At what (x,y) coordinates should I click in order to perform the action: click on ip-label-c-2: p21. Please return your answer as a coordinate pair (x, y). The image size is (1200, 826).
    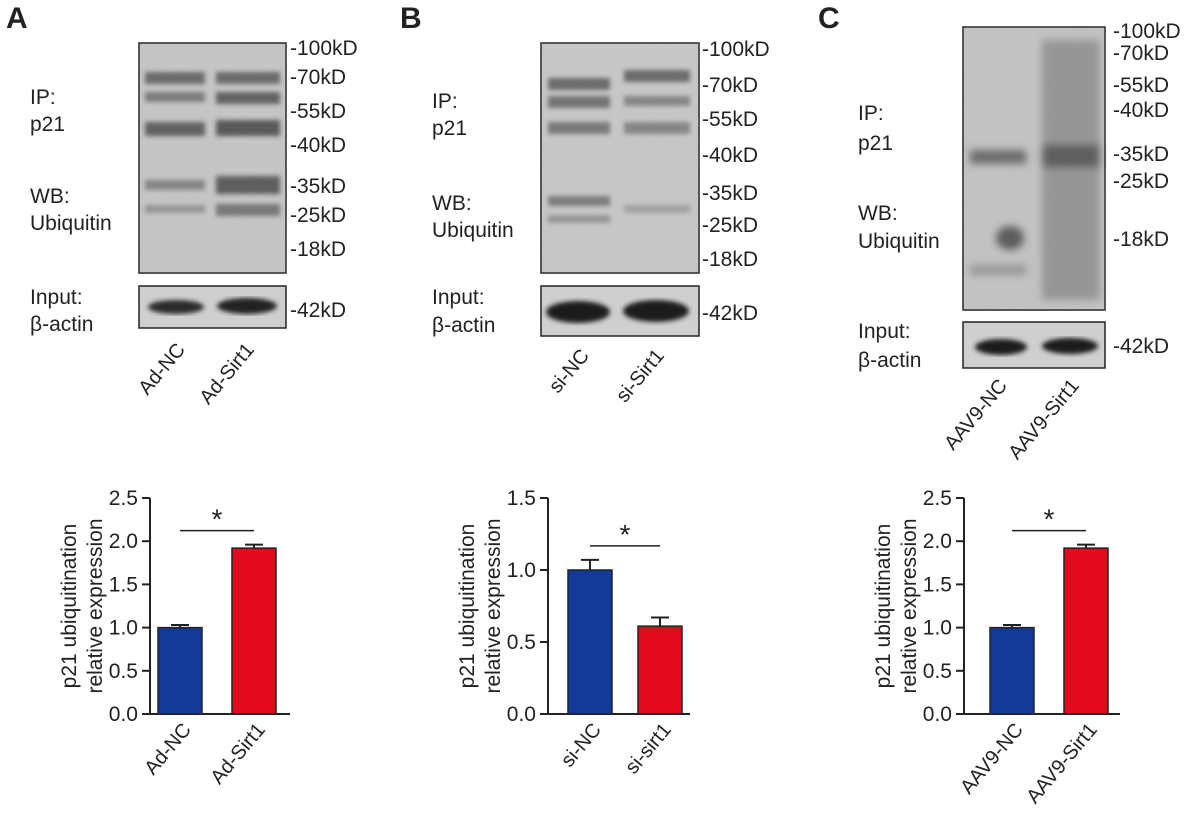
    Looking at the image, I should click on (875, 143).